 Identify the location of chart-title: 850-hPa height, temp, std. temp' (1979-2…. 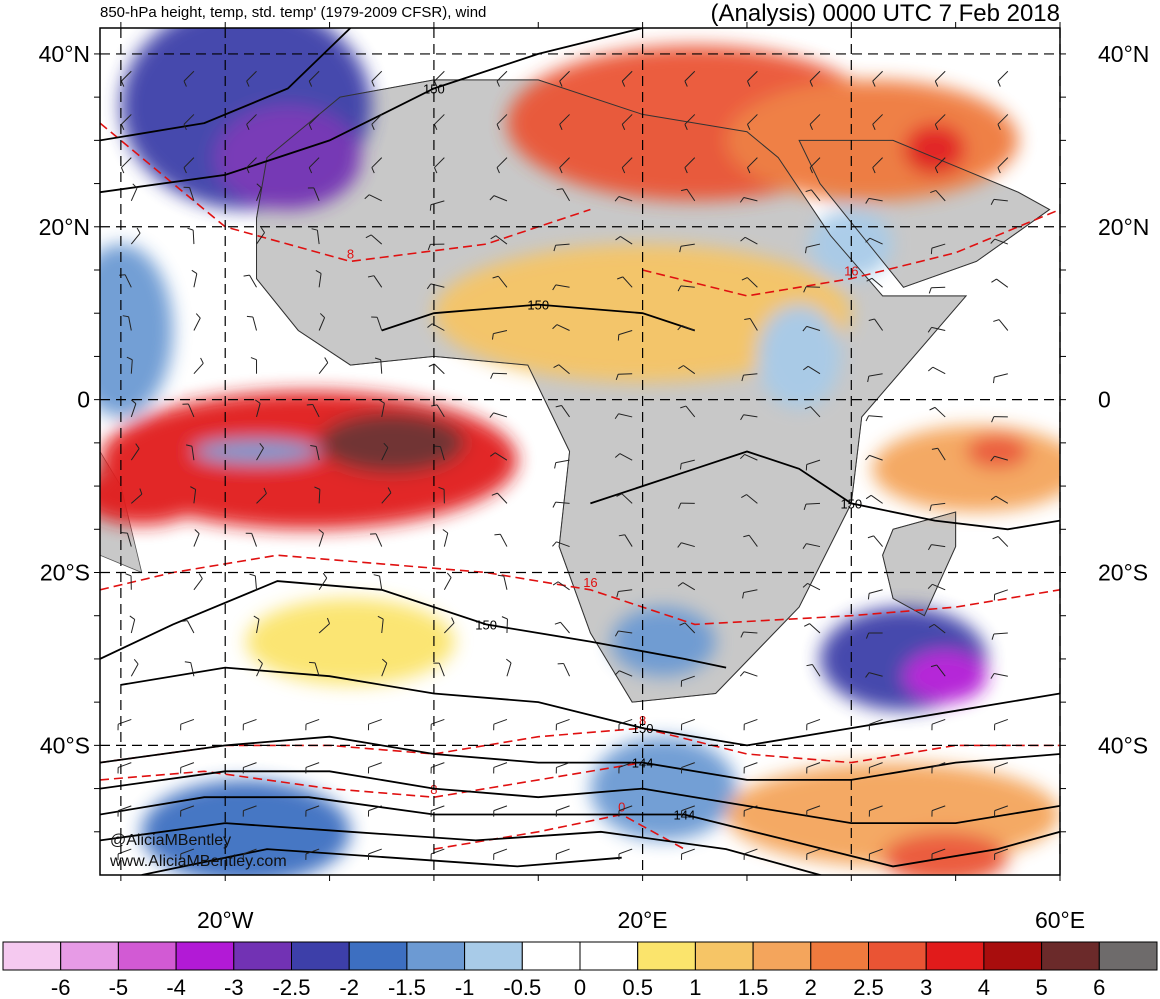
(293, 12).